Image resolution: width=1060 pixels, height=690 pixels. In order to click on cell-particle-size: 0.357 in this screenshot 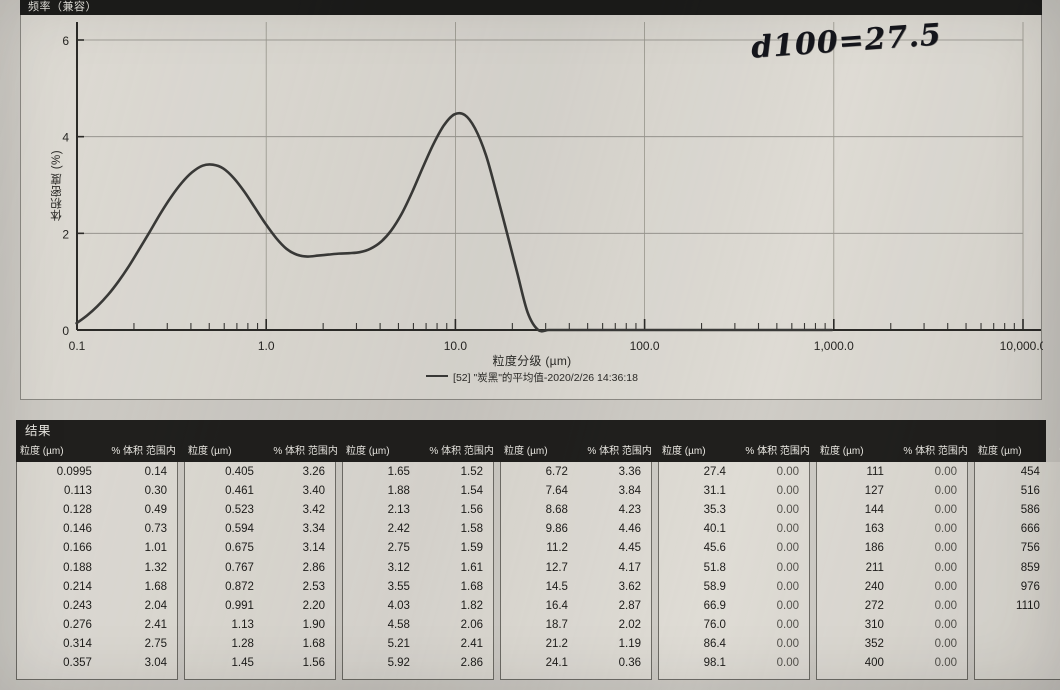, I will do `click(77, 663)`.